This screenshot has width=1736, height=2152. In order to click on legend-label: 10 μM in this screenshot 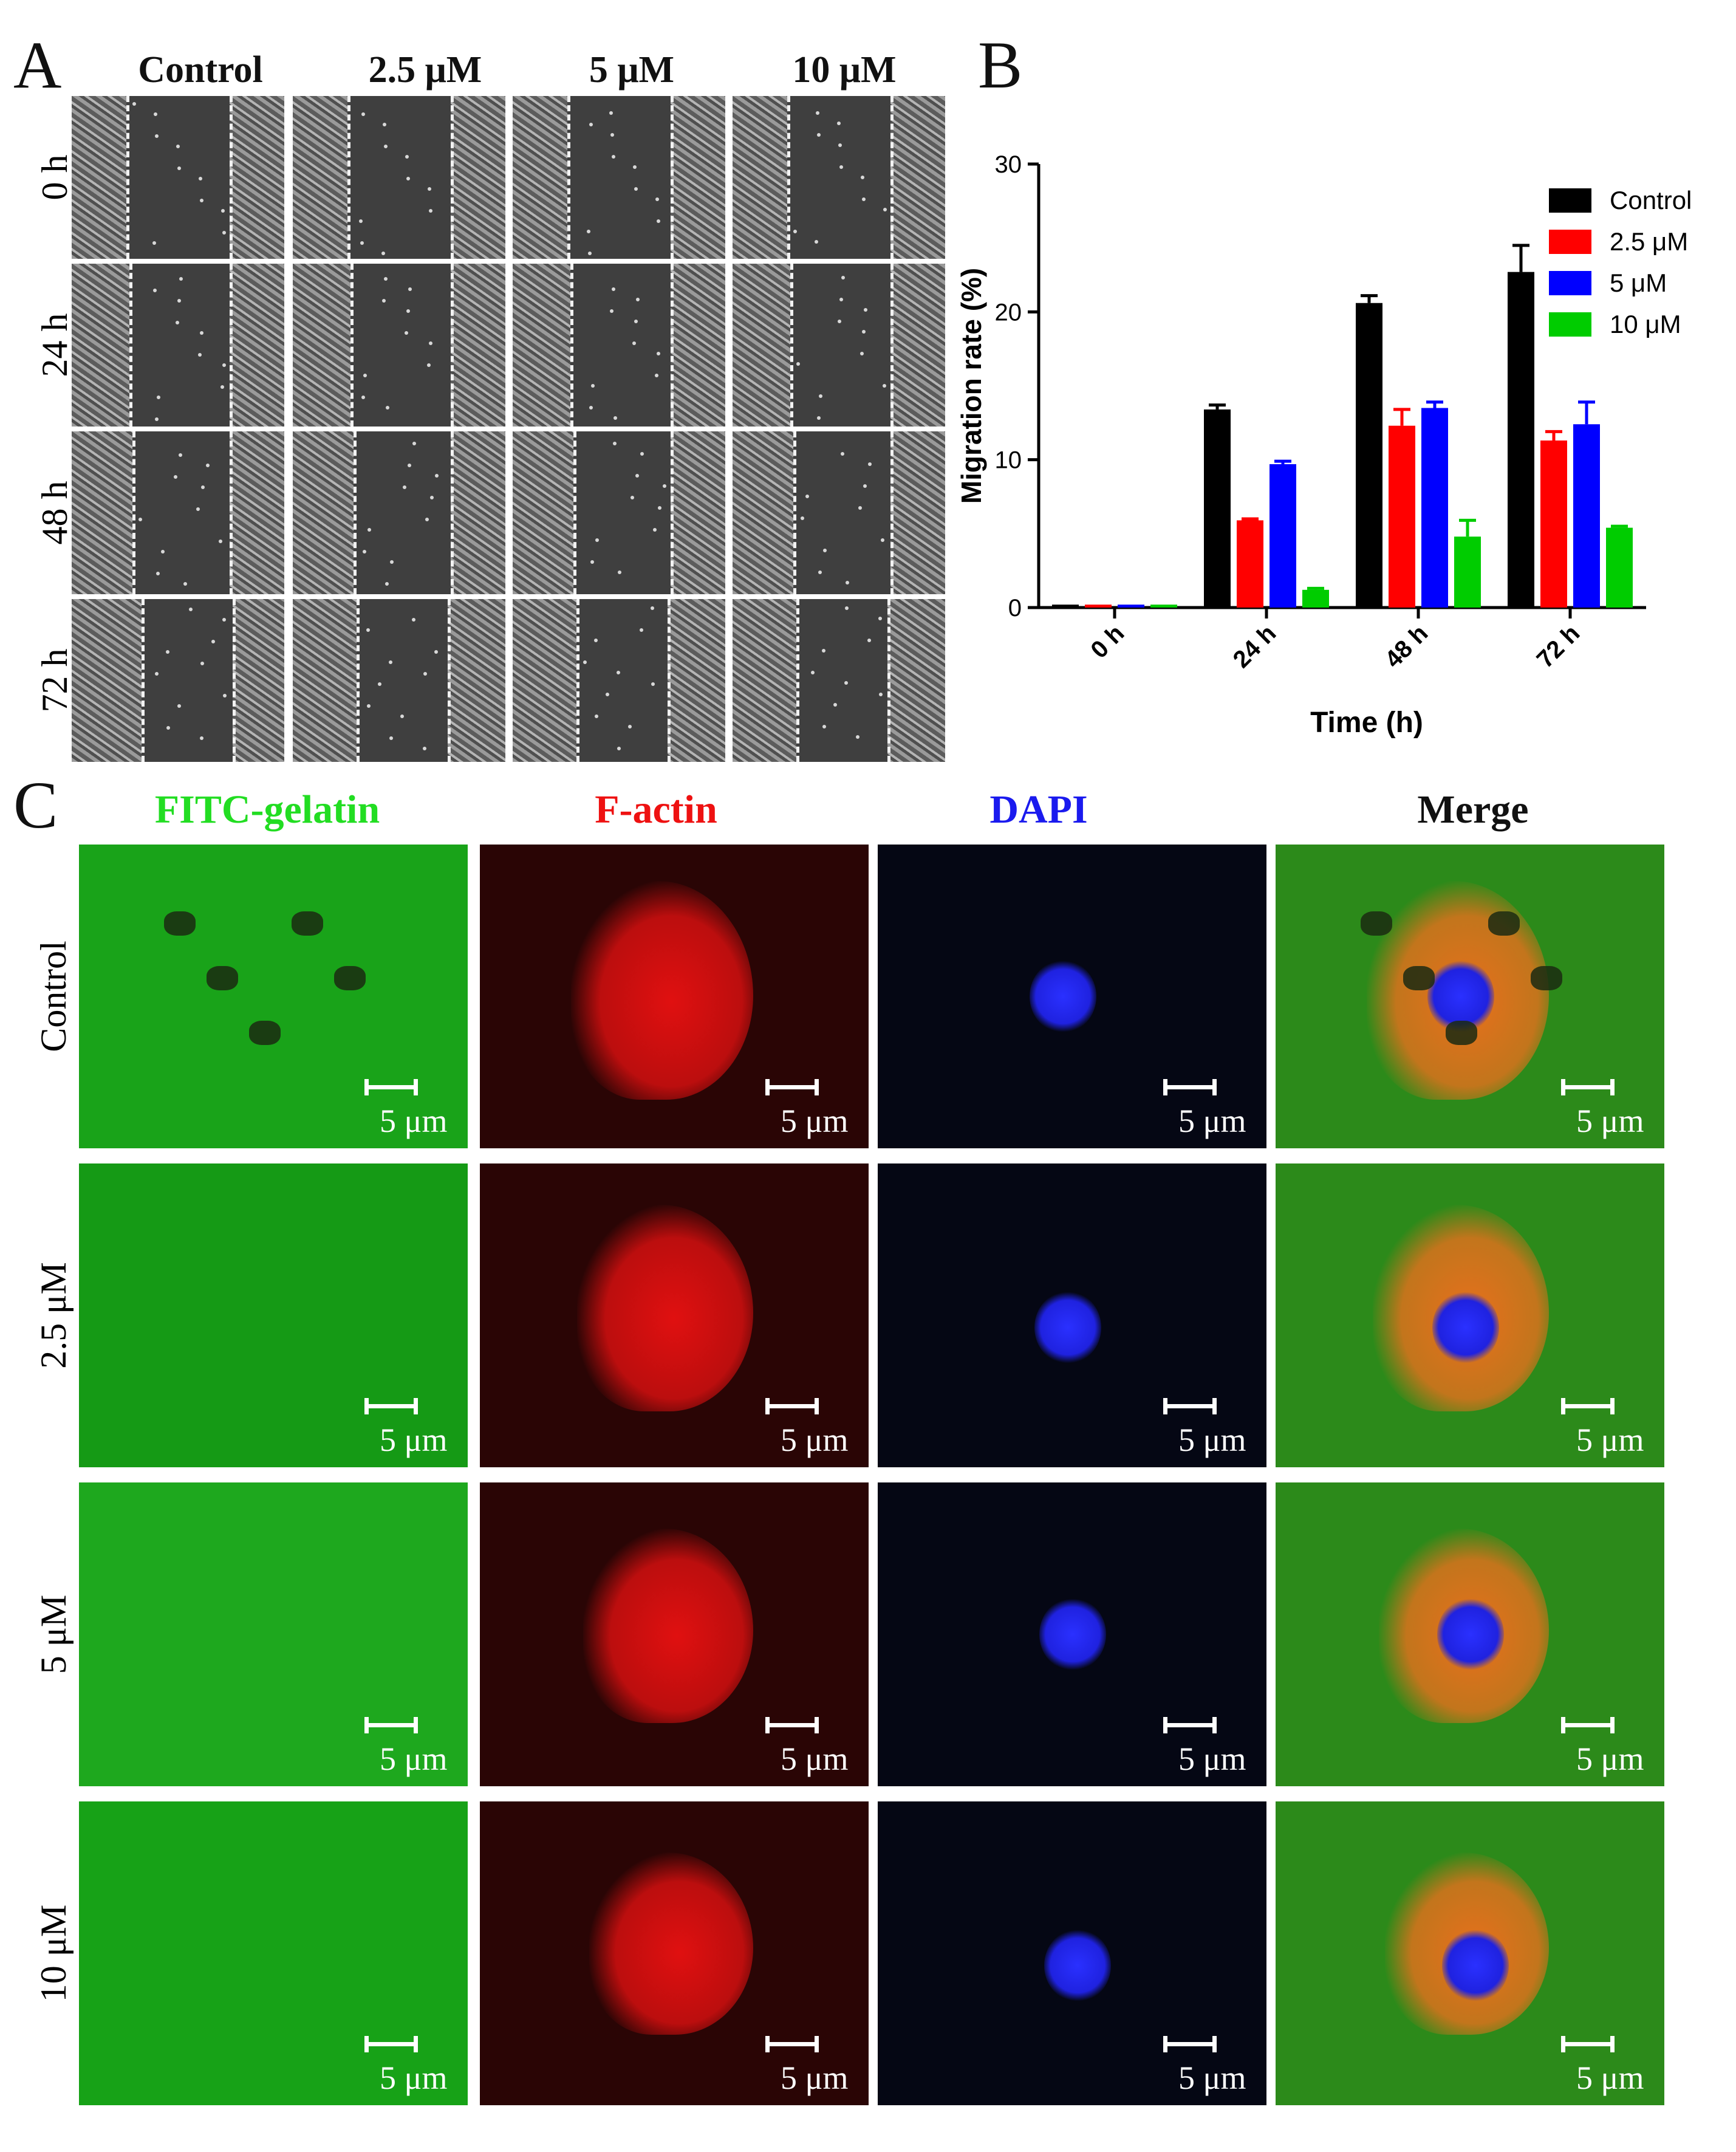, I will do `click(1645, 324)`.